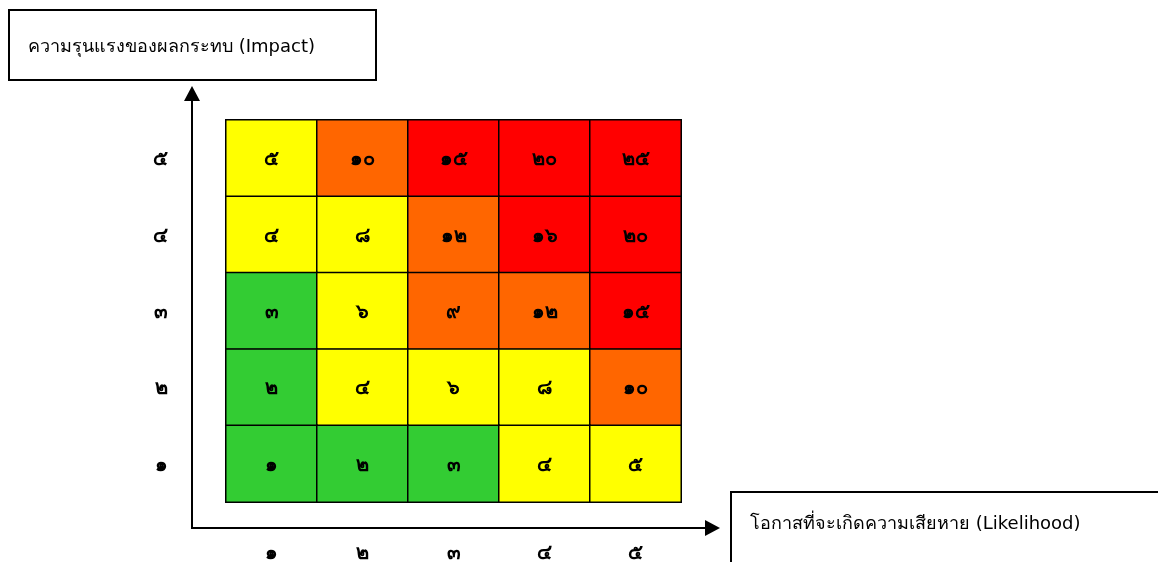 The image size is (1158, 562). Describe the element at coordinates (161, 311) in the screenshot. I see `y-tick-label: ๓` at that location.